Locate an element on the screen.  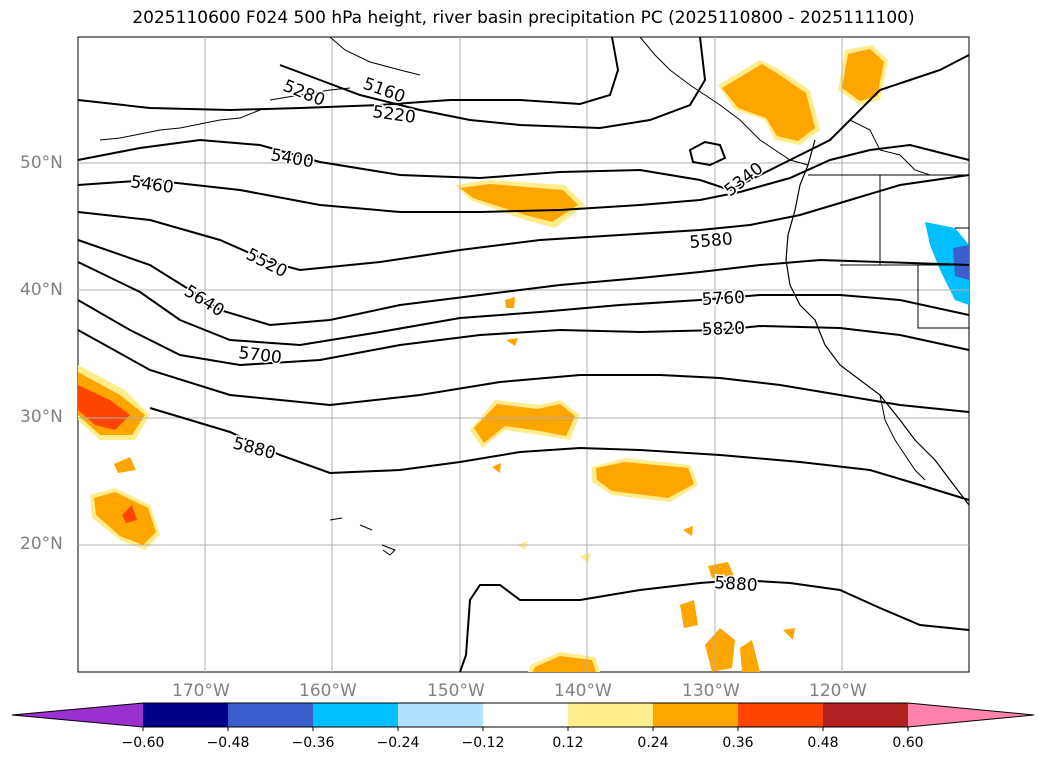
colorbar-tick-label: 0.24 is located at coordinates (653, 743).